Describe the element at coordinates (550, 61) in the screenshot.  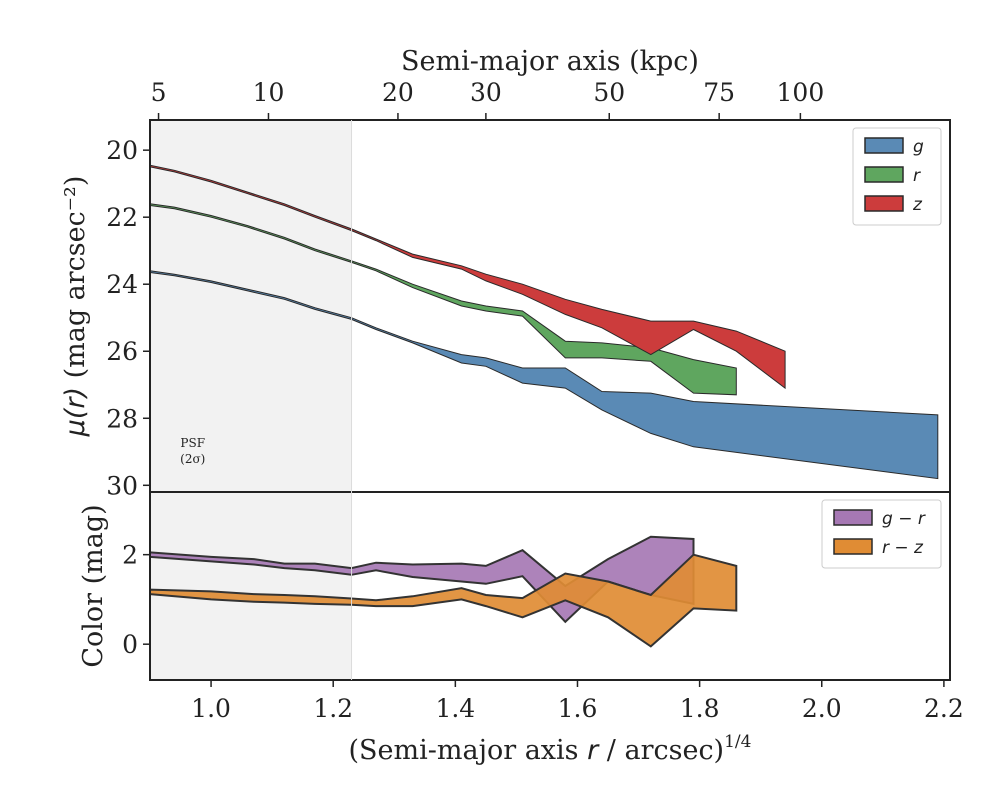
I see `top-x-axis-label: Semi-major axis (kpc)` at that location.